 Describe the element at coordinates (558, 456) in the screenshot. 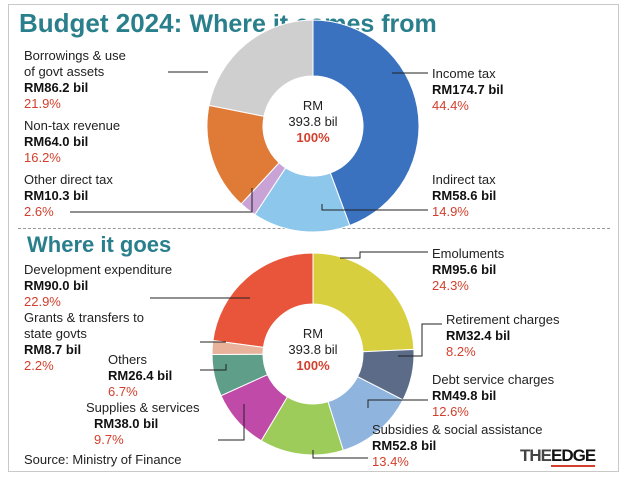

I see `the-edge-logo: THEEDGE` at that location.